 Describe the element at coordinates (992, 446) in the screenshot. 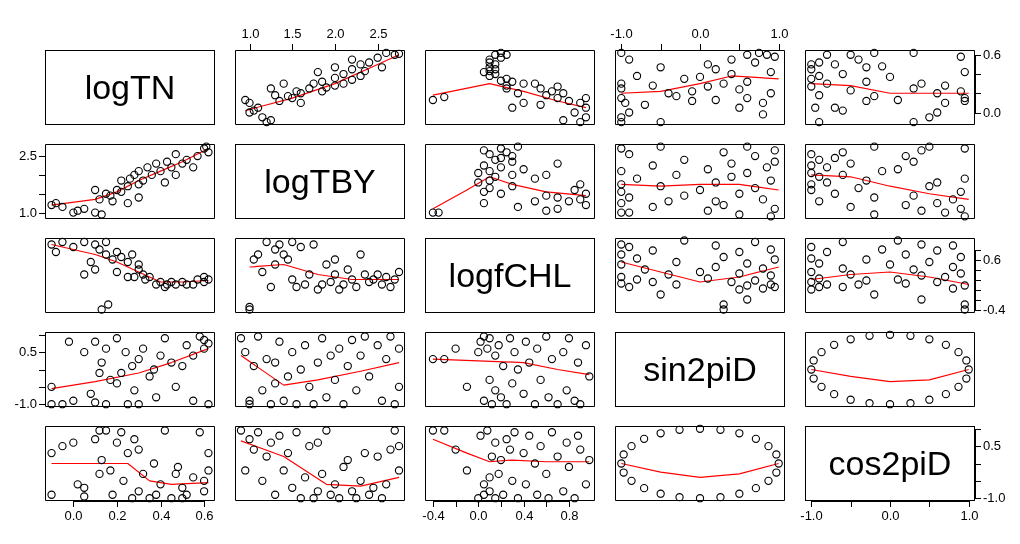

I see `y-tick-label: 0.5` at that location.